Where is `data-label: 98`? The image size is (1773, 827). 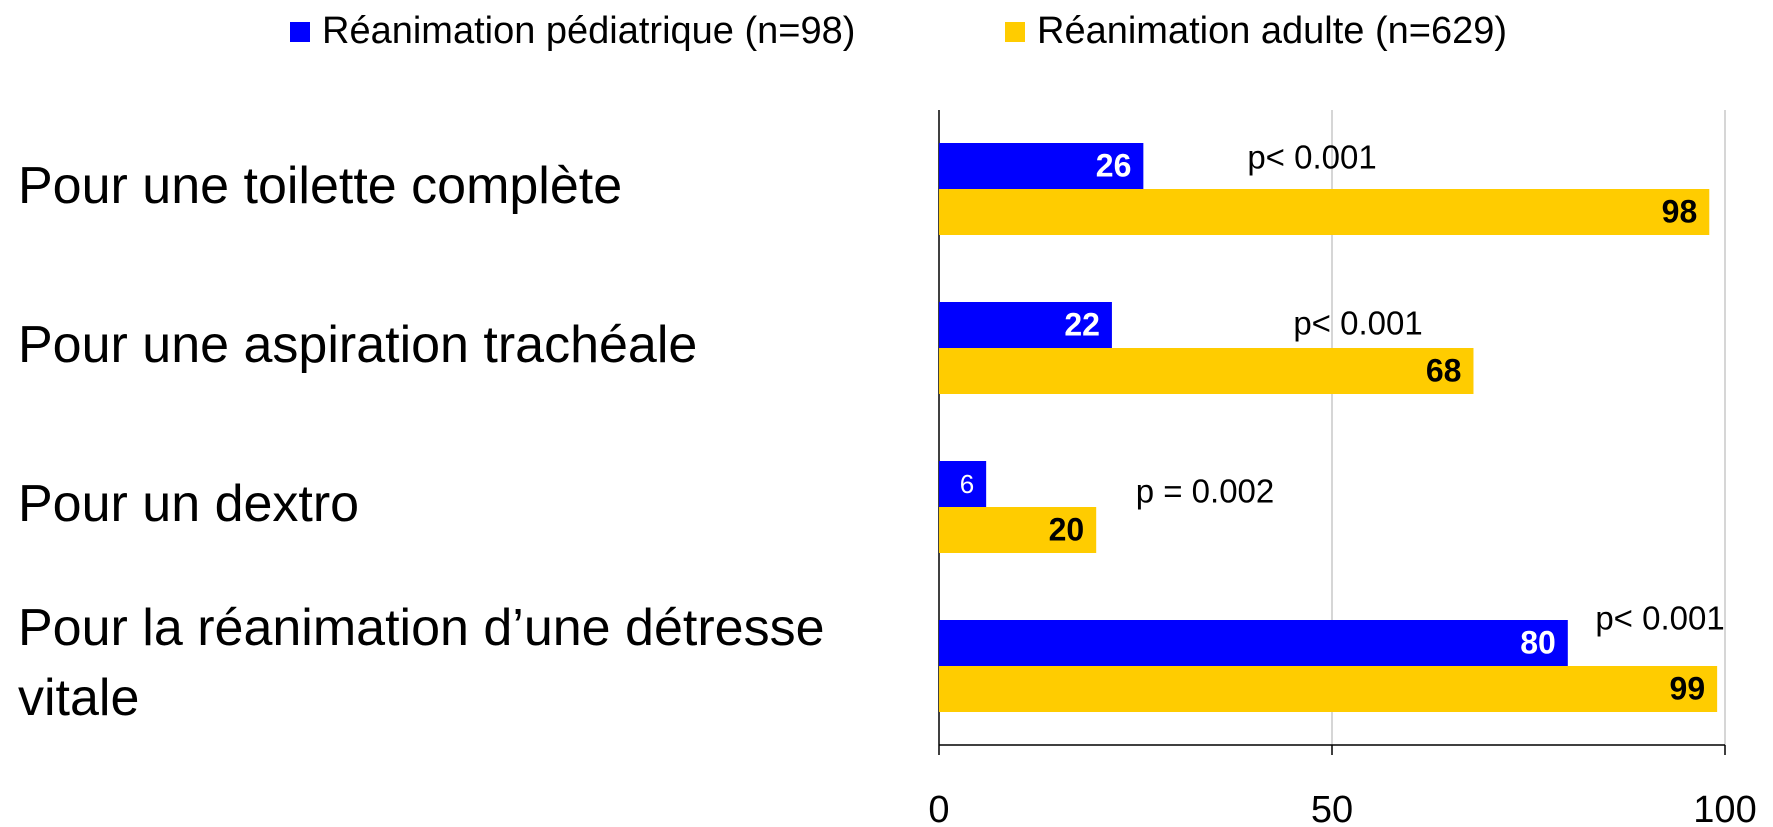
data-label: 98 is located at coordinates (1680, 211).